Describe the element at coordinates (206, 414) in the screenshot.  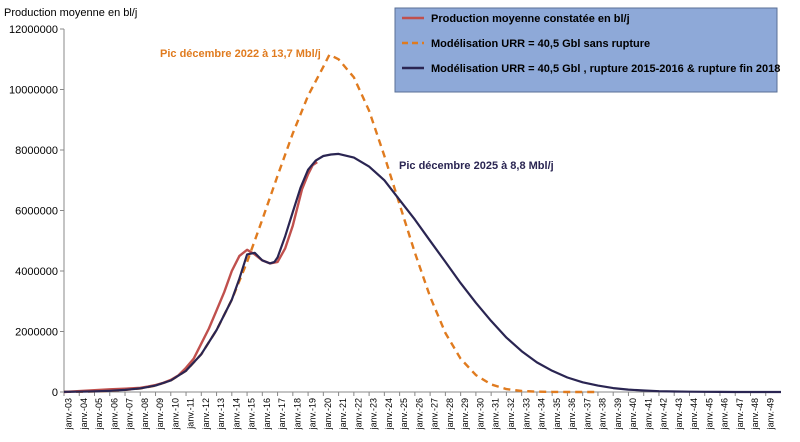
I see `x-tick-label: janv.-12` at that location.